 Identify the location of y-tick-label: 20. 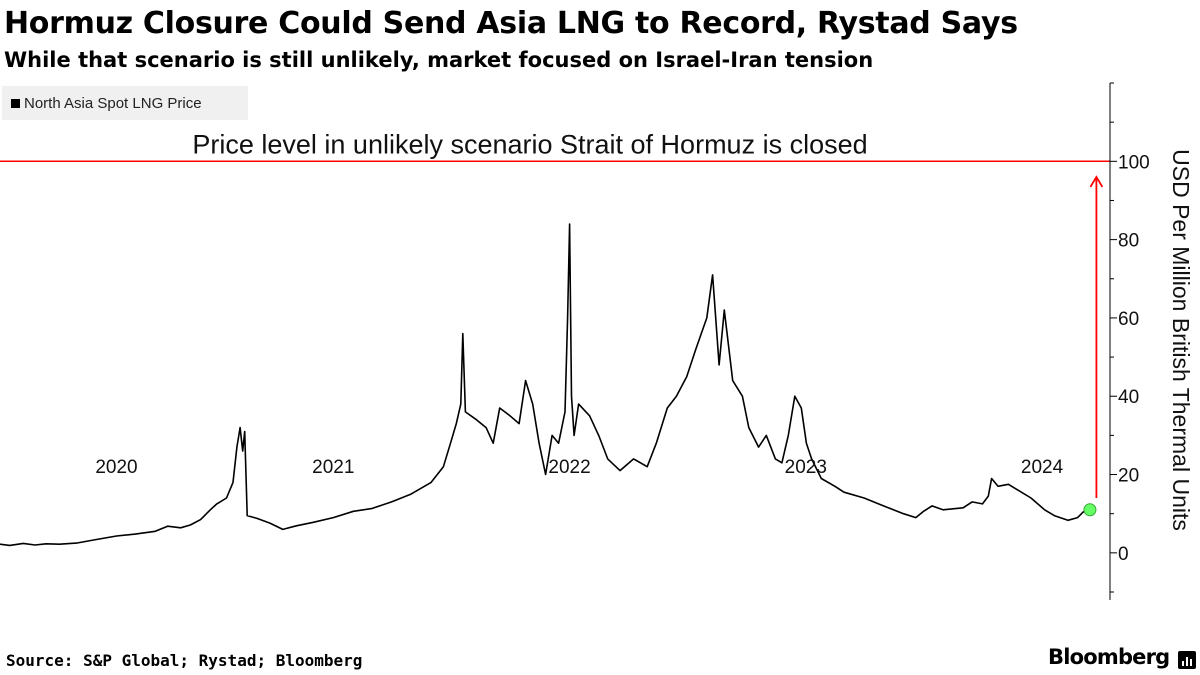
(1128, 476).